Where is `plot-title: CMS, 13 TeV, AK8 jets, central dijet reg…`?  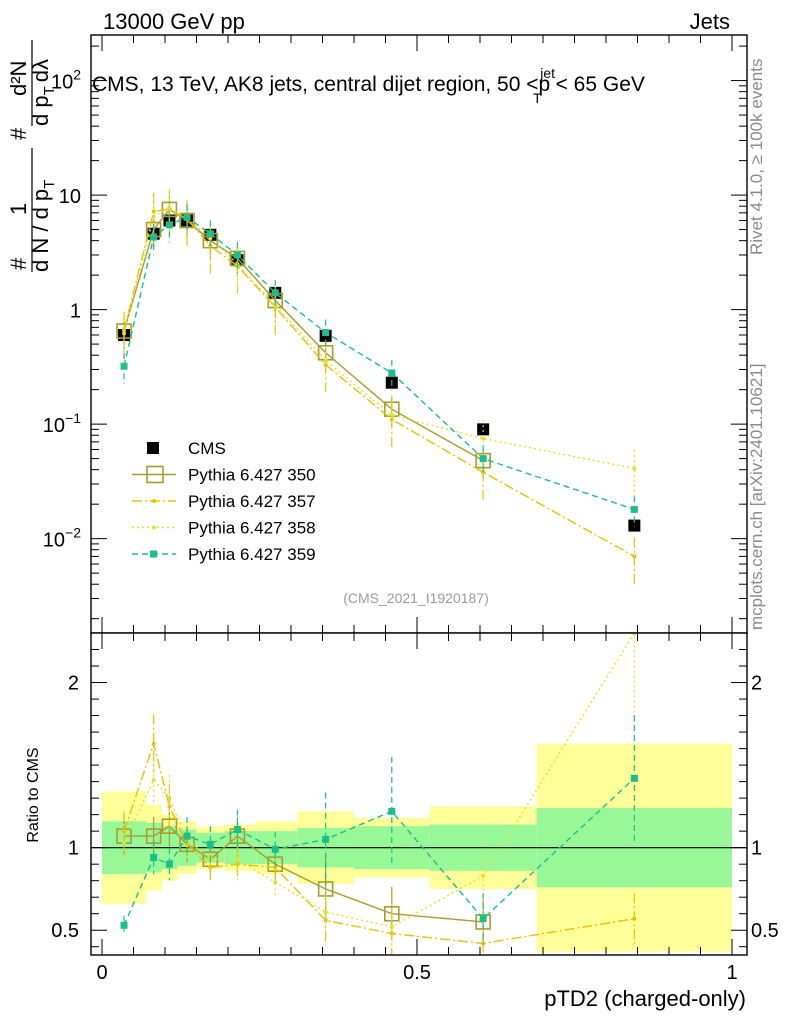 plot-title: CMS, 13 TeV, AK8 jets, central dijet reg… is located at coordinates (368, 85).